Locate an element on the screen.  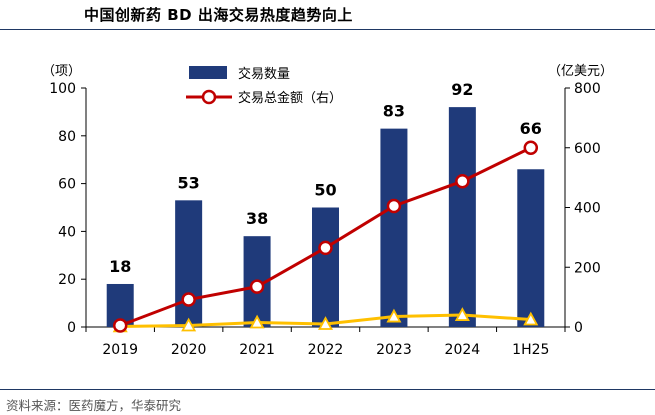
legend-line-label: 交易总金额（右） is located at coordinates (290, 98).